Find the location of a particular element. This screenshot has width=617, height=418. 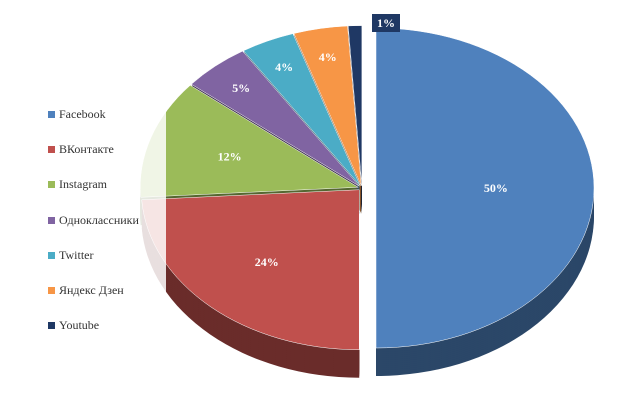

data-label: 12% is located at coordinates (230, 157).